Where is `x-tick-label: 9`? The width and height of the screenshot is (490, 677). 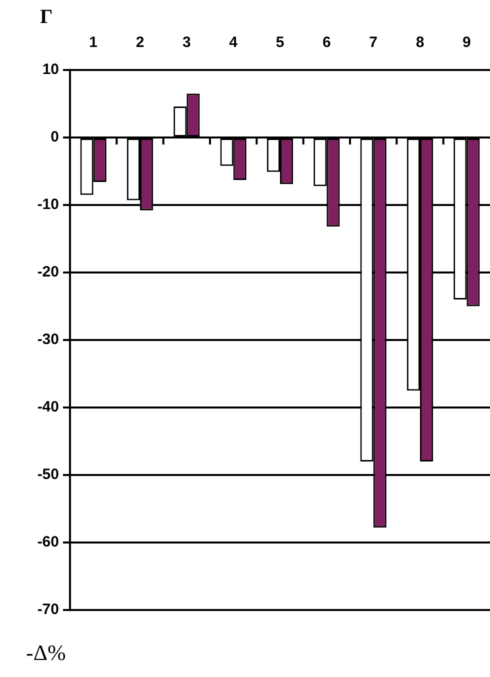
x-tick-label: 9 is located at coordinates (466, 43).